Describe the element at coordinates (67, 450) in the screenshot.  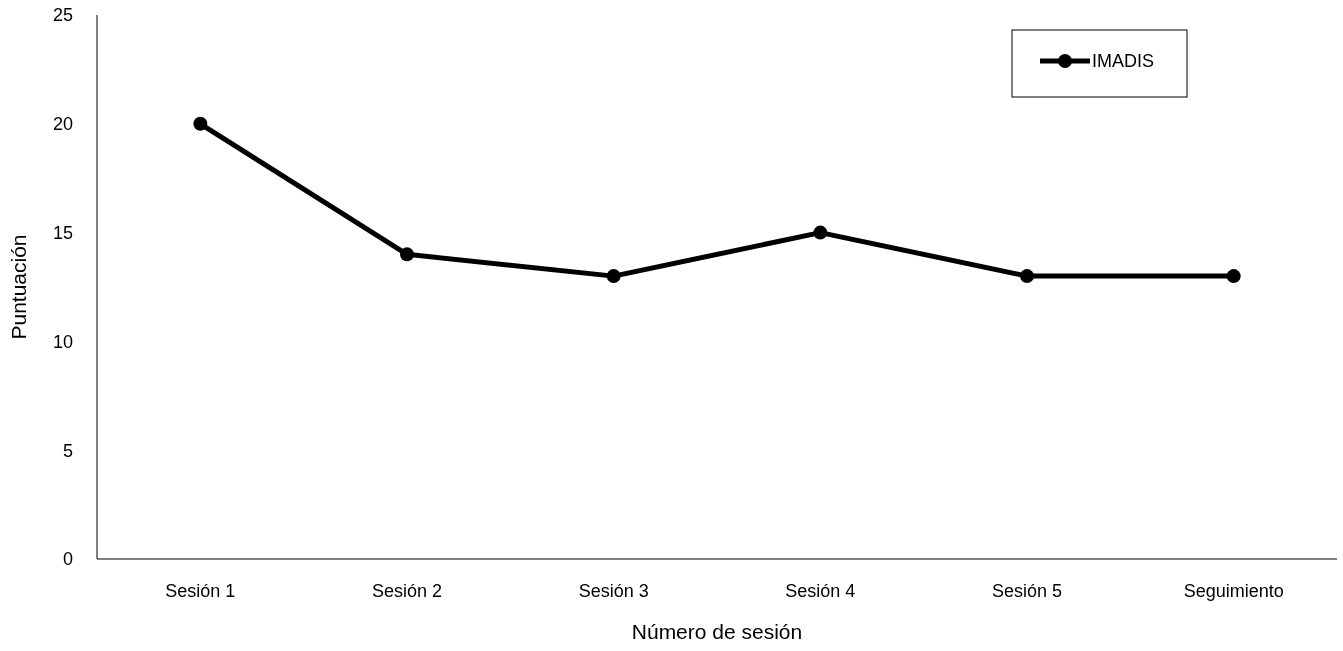
I see `y-tick-label: 5` at that location.